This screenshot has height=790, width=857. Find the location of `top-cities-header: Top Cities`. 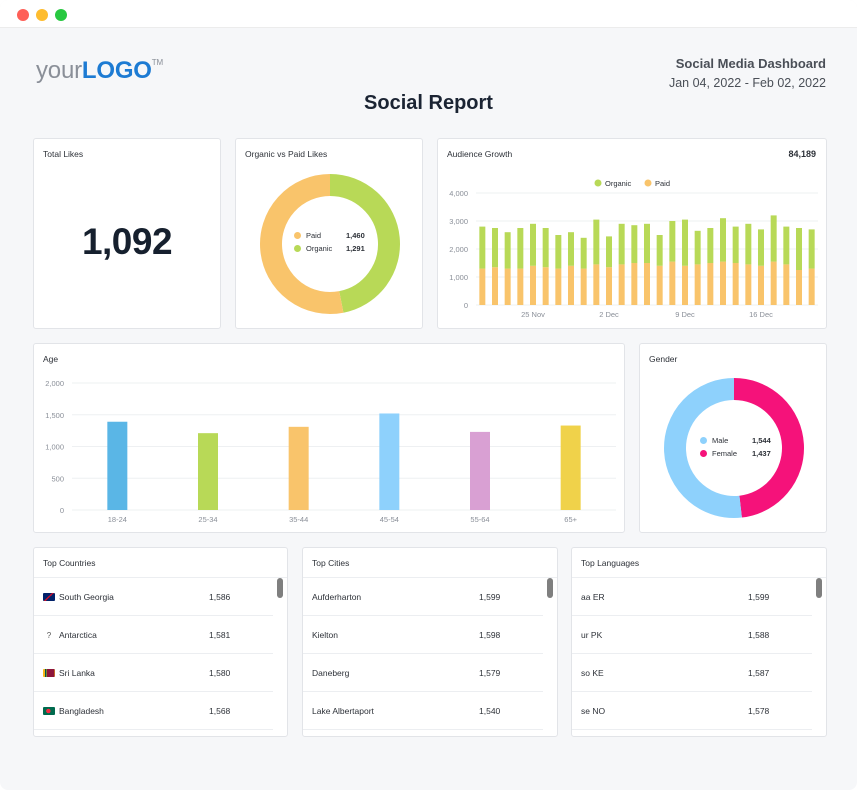

top-cities-header: Top Cities is located at coordinates (430, 563).